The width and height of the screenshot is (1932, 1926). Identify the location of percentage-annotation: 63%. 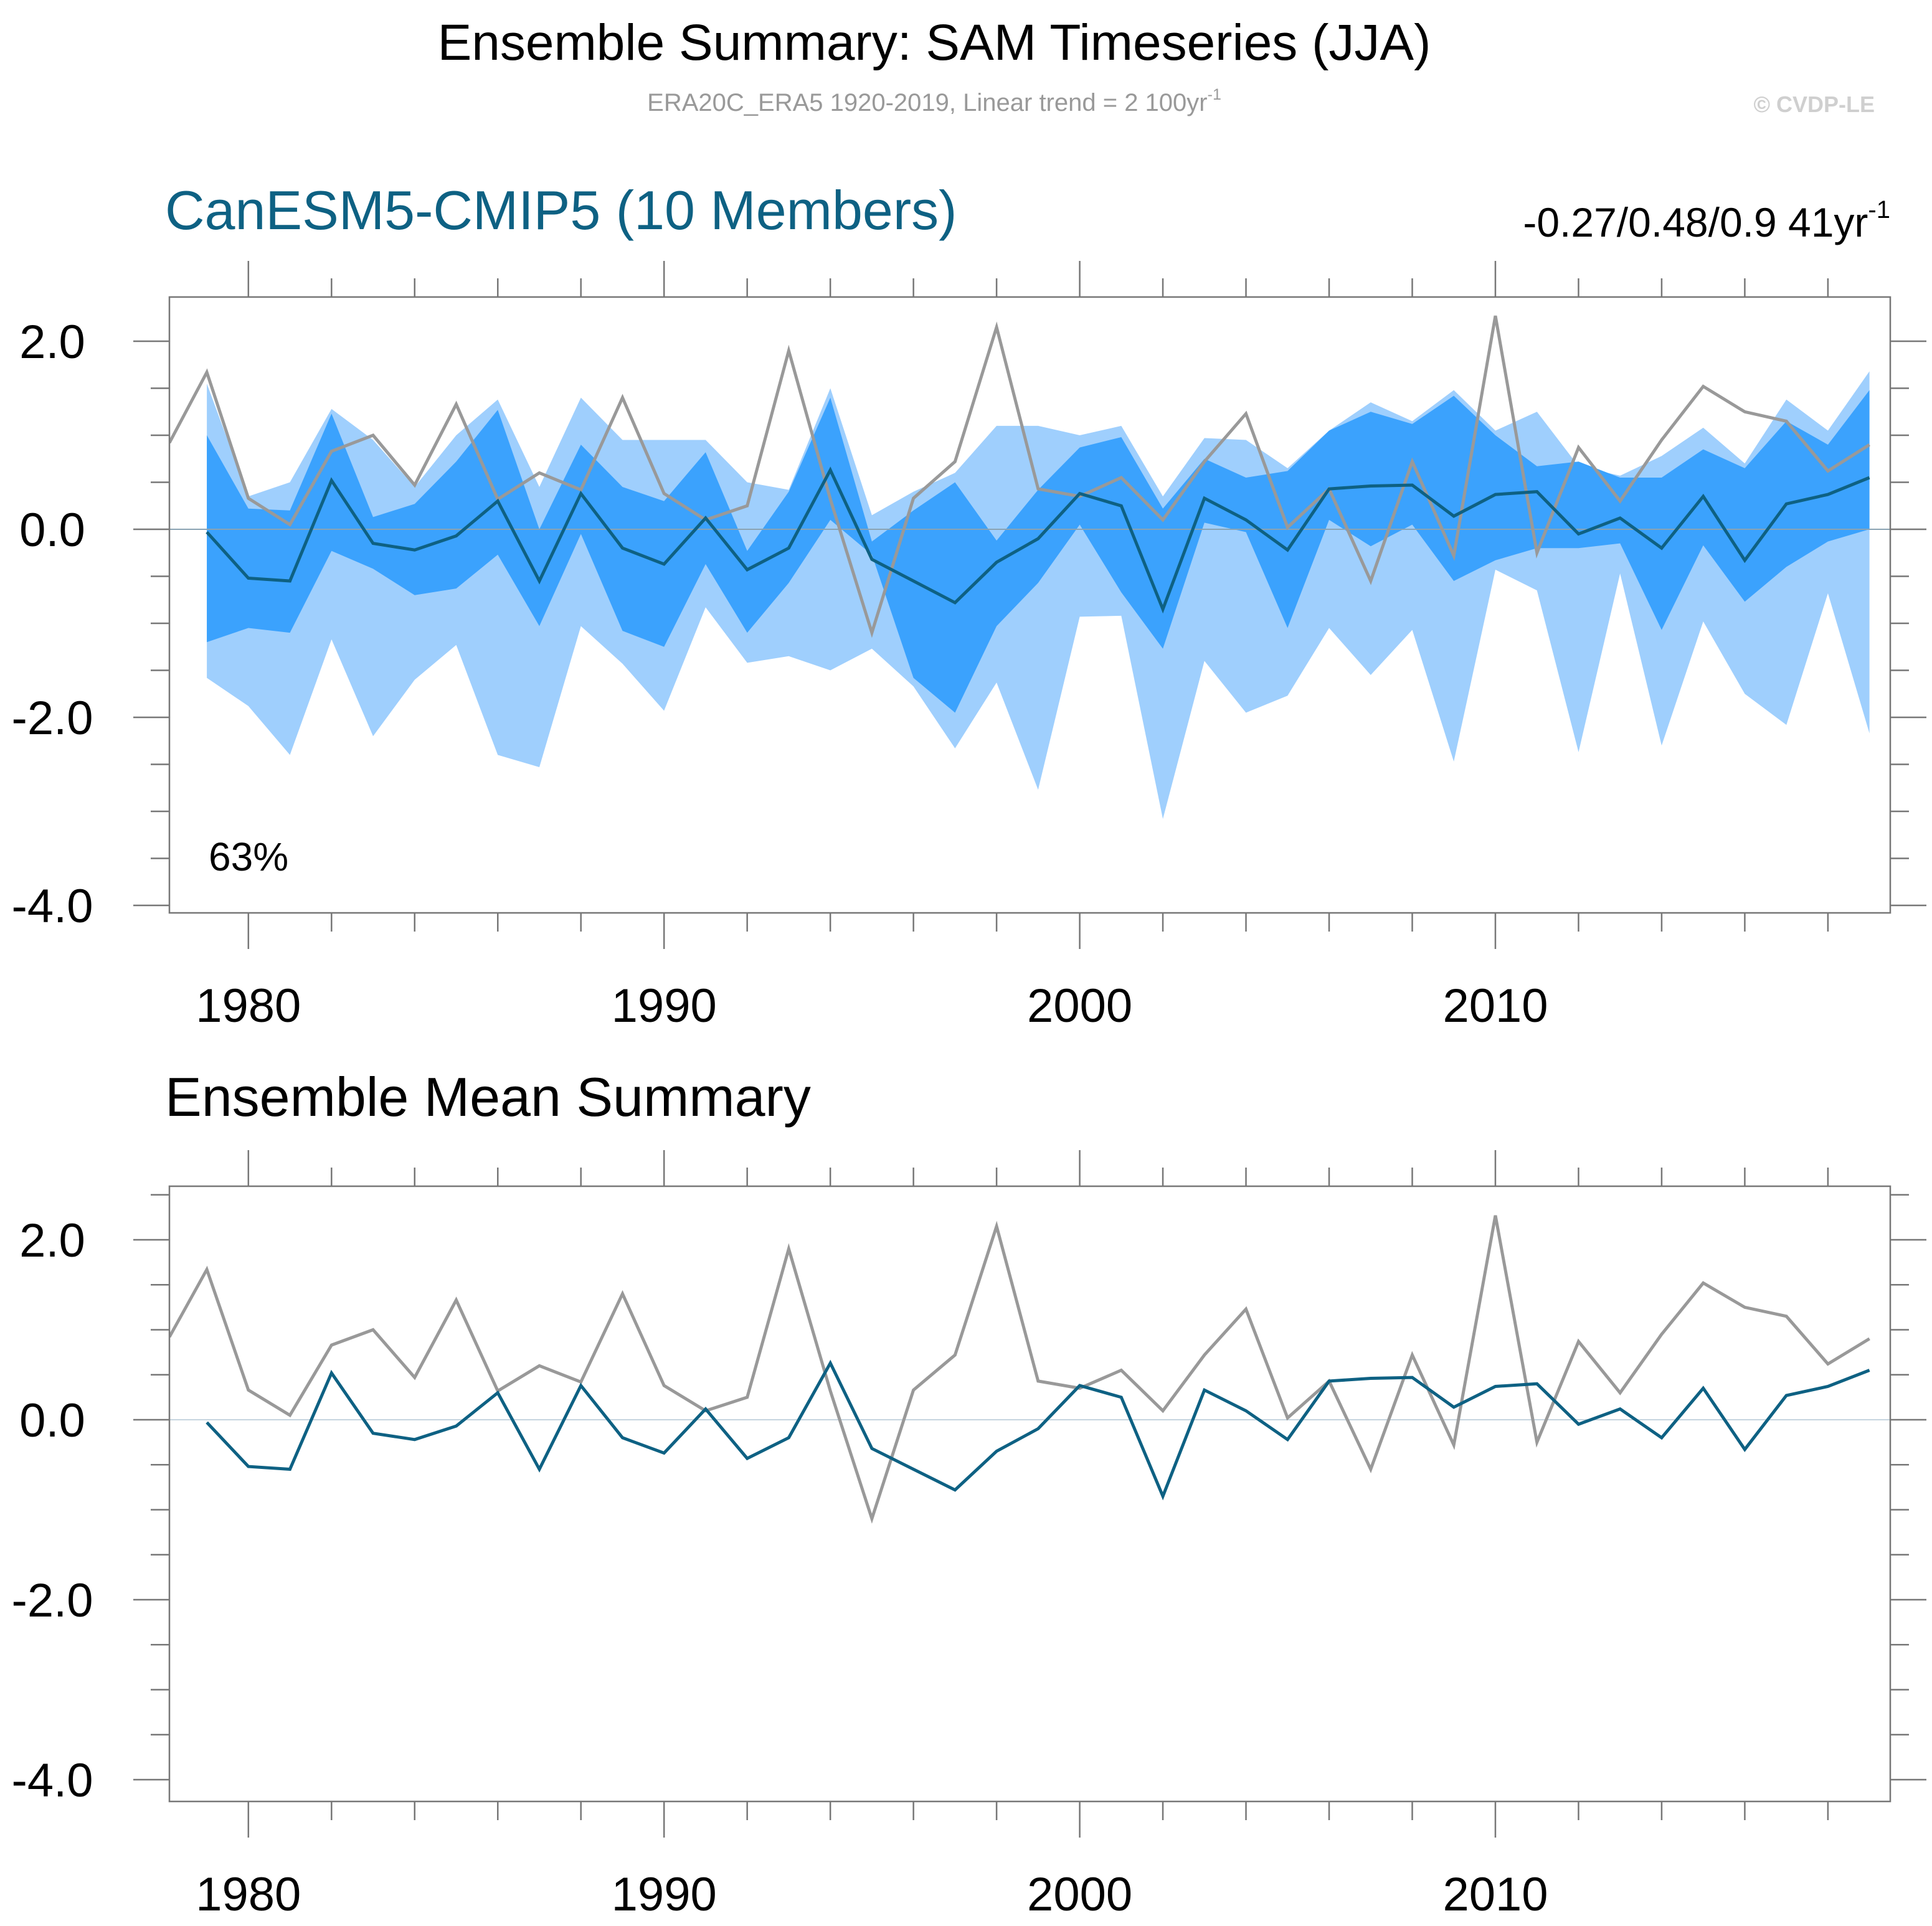
(249, 856).